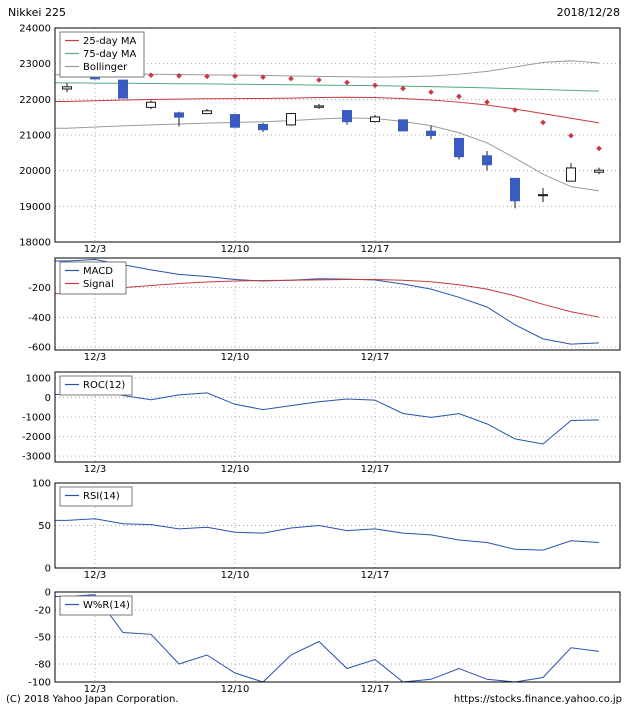  I want to click on rsi14-line, so click(327, 534).